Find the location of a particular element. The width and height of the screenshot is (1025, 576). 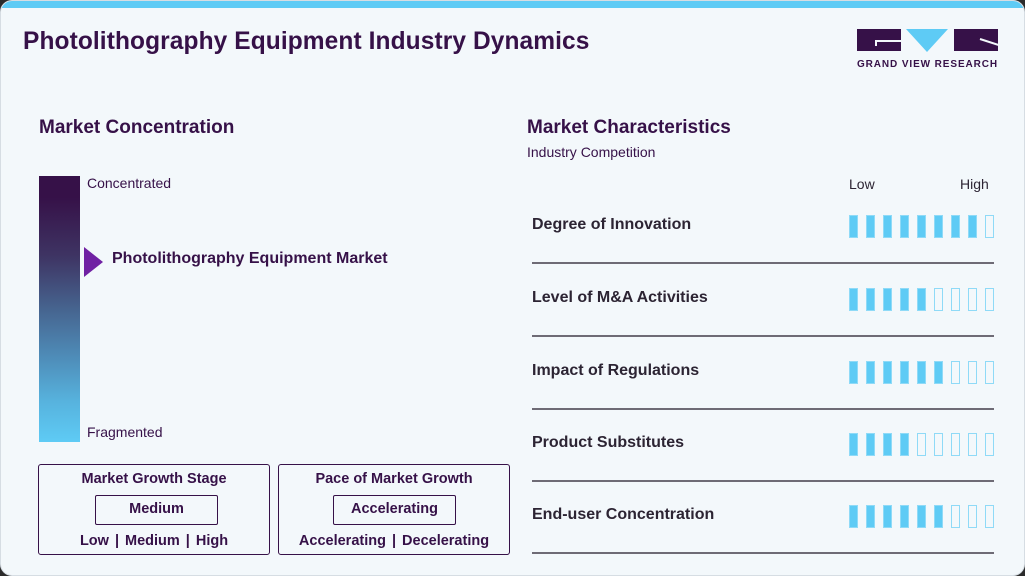

logo-g-block-icon is located at coordinates (879, 40).